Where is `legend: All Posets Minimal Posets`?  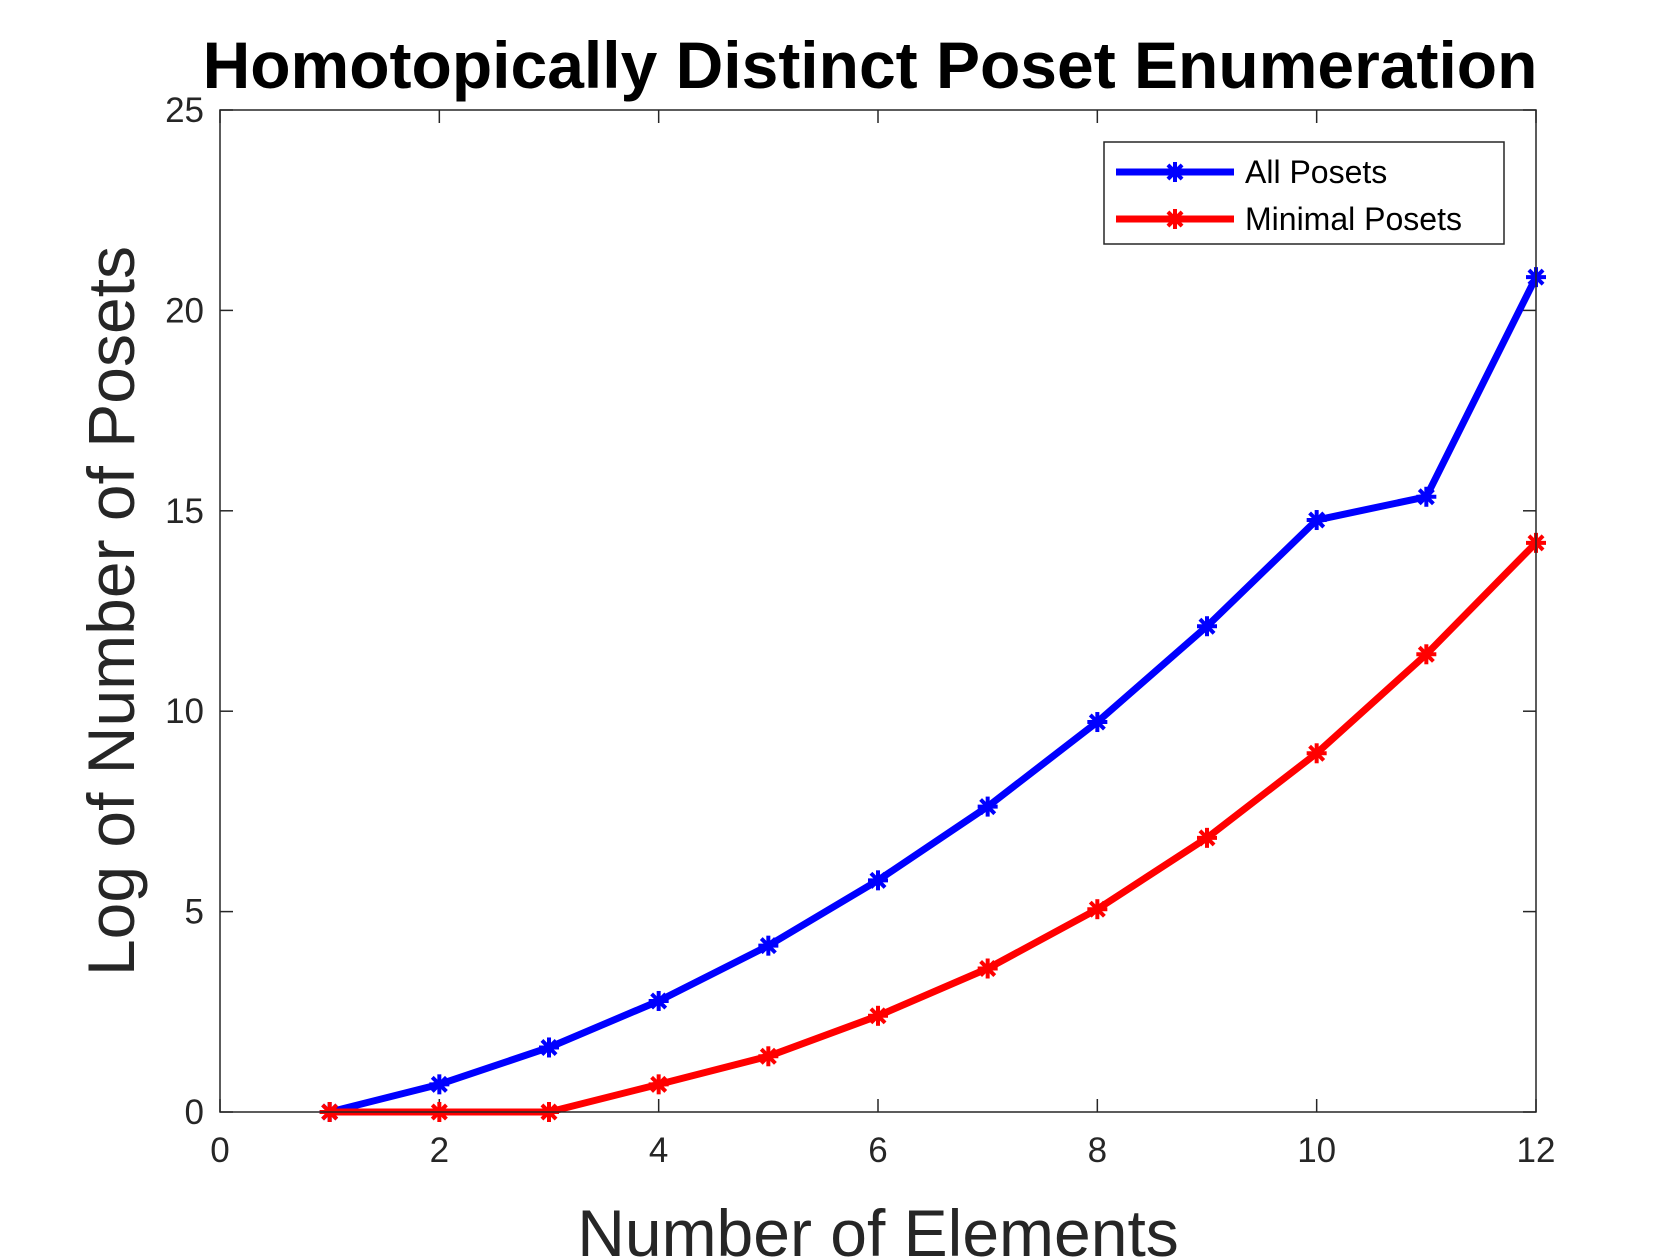 legend: All Posets Minimal Posets is located at coordinates (1304, 193).